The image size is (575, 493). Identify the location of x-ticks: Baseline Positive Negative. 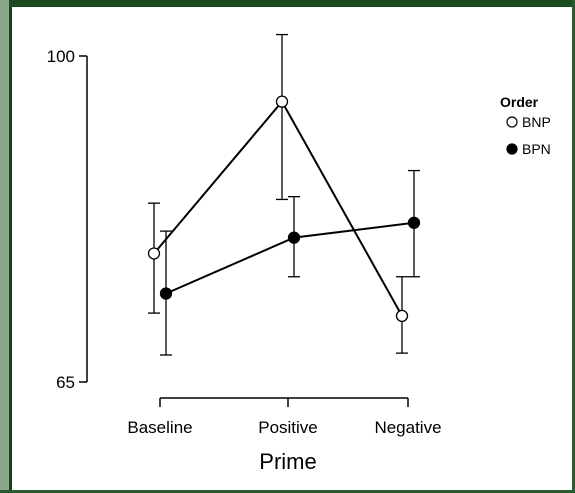
(284, 417).